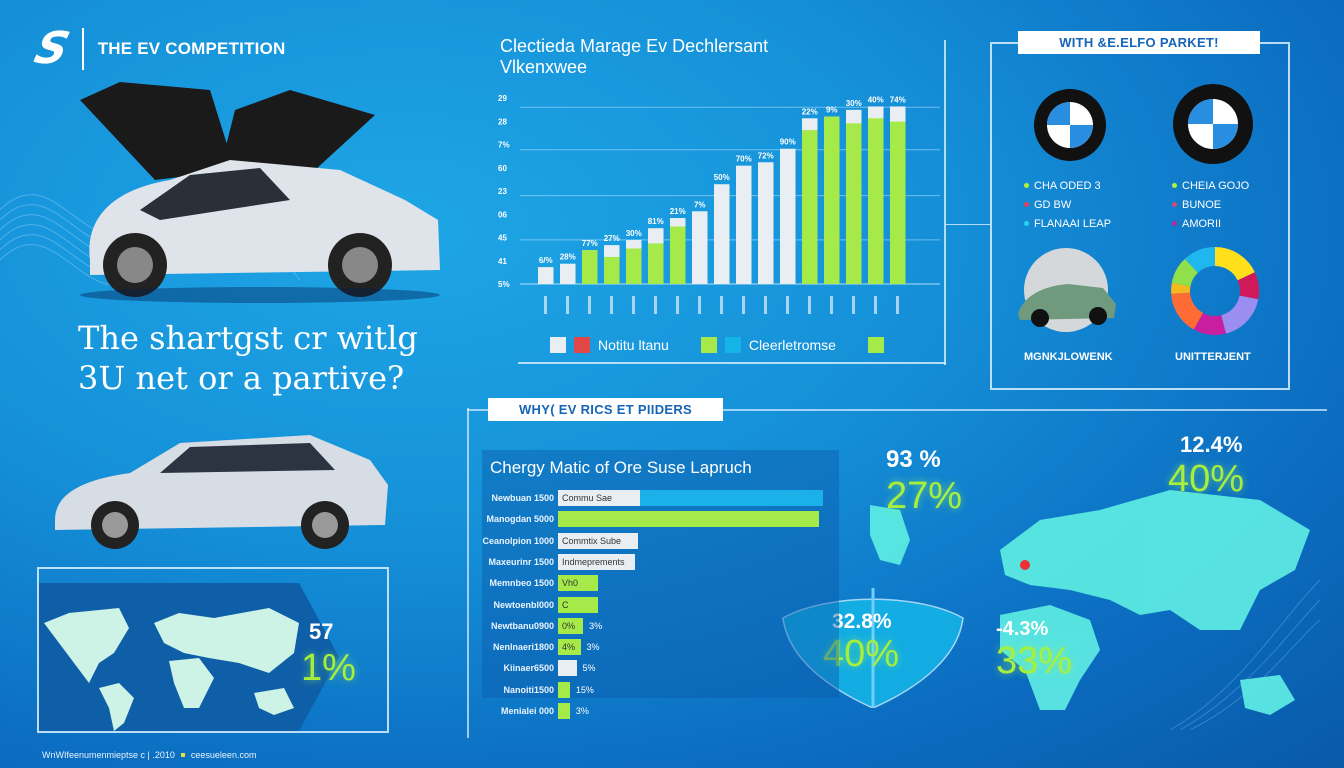 The width and height of the screenshot is (1344, 768). Describe the element at coordinates (223, 755) in the screenshot. I see `footer-site-link: ceesueleen.com` at that location.